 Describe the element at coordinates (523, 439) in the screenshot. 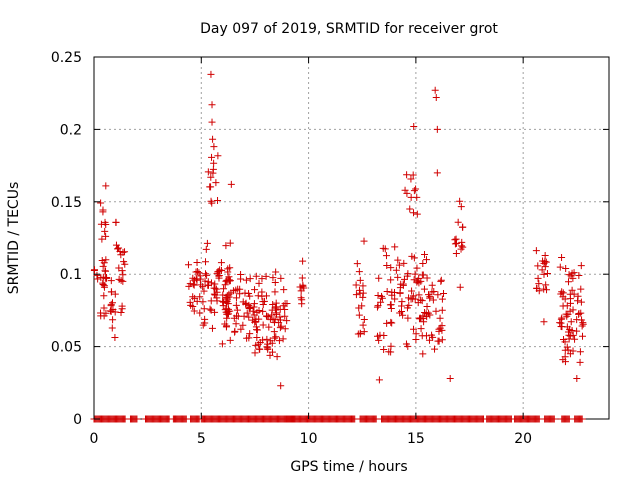

I see `x-tick-label: 20` at that location.